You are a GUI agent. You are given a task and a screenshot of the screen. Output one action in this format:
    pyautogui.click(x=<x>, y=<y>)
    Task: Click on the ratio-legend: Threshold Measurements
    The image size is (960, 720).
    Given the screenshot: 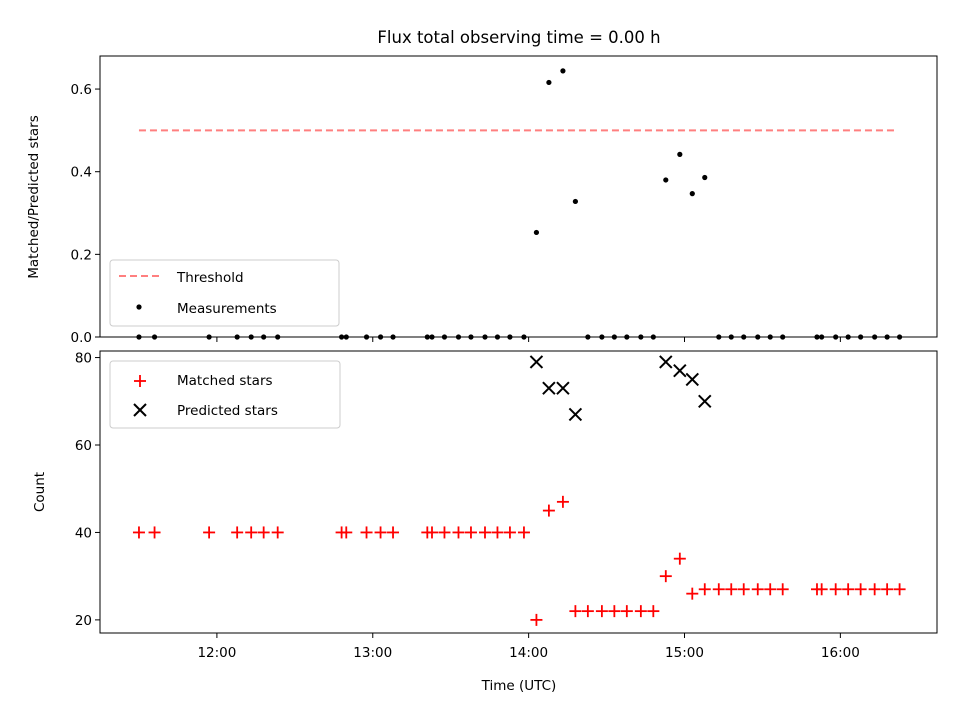 What is the action you would take?
    pyautogui.click(x=224, y=293)
    